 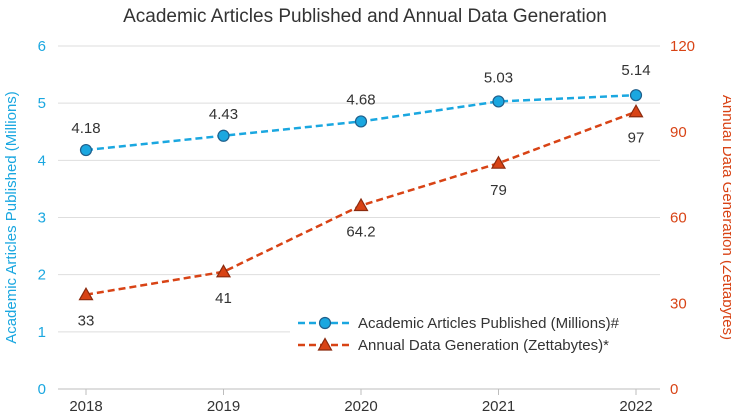 I want to click on left-axis-ticks: 0 1 2 3 4 5 6, so click(x=42, y=218).